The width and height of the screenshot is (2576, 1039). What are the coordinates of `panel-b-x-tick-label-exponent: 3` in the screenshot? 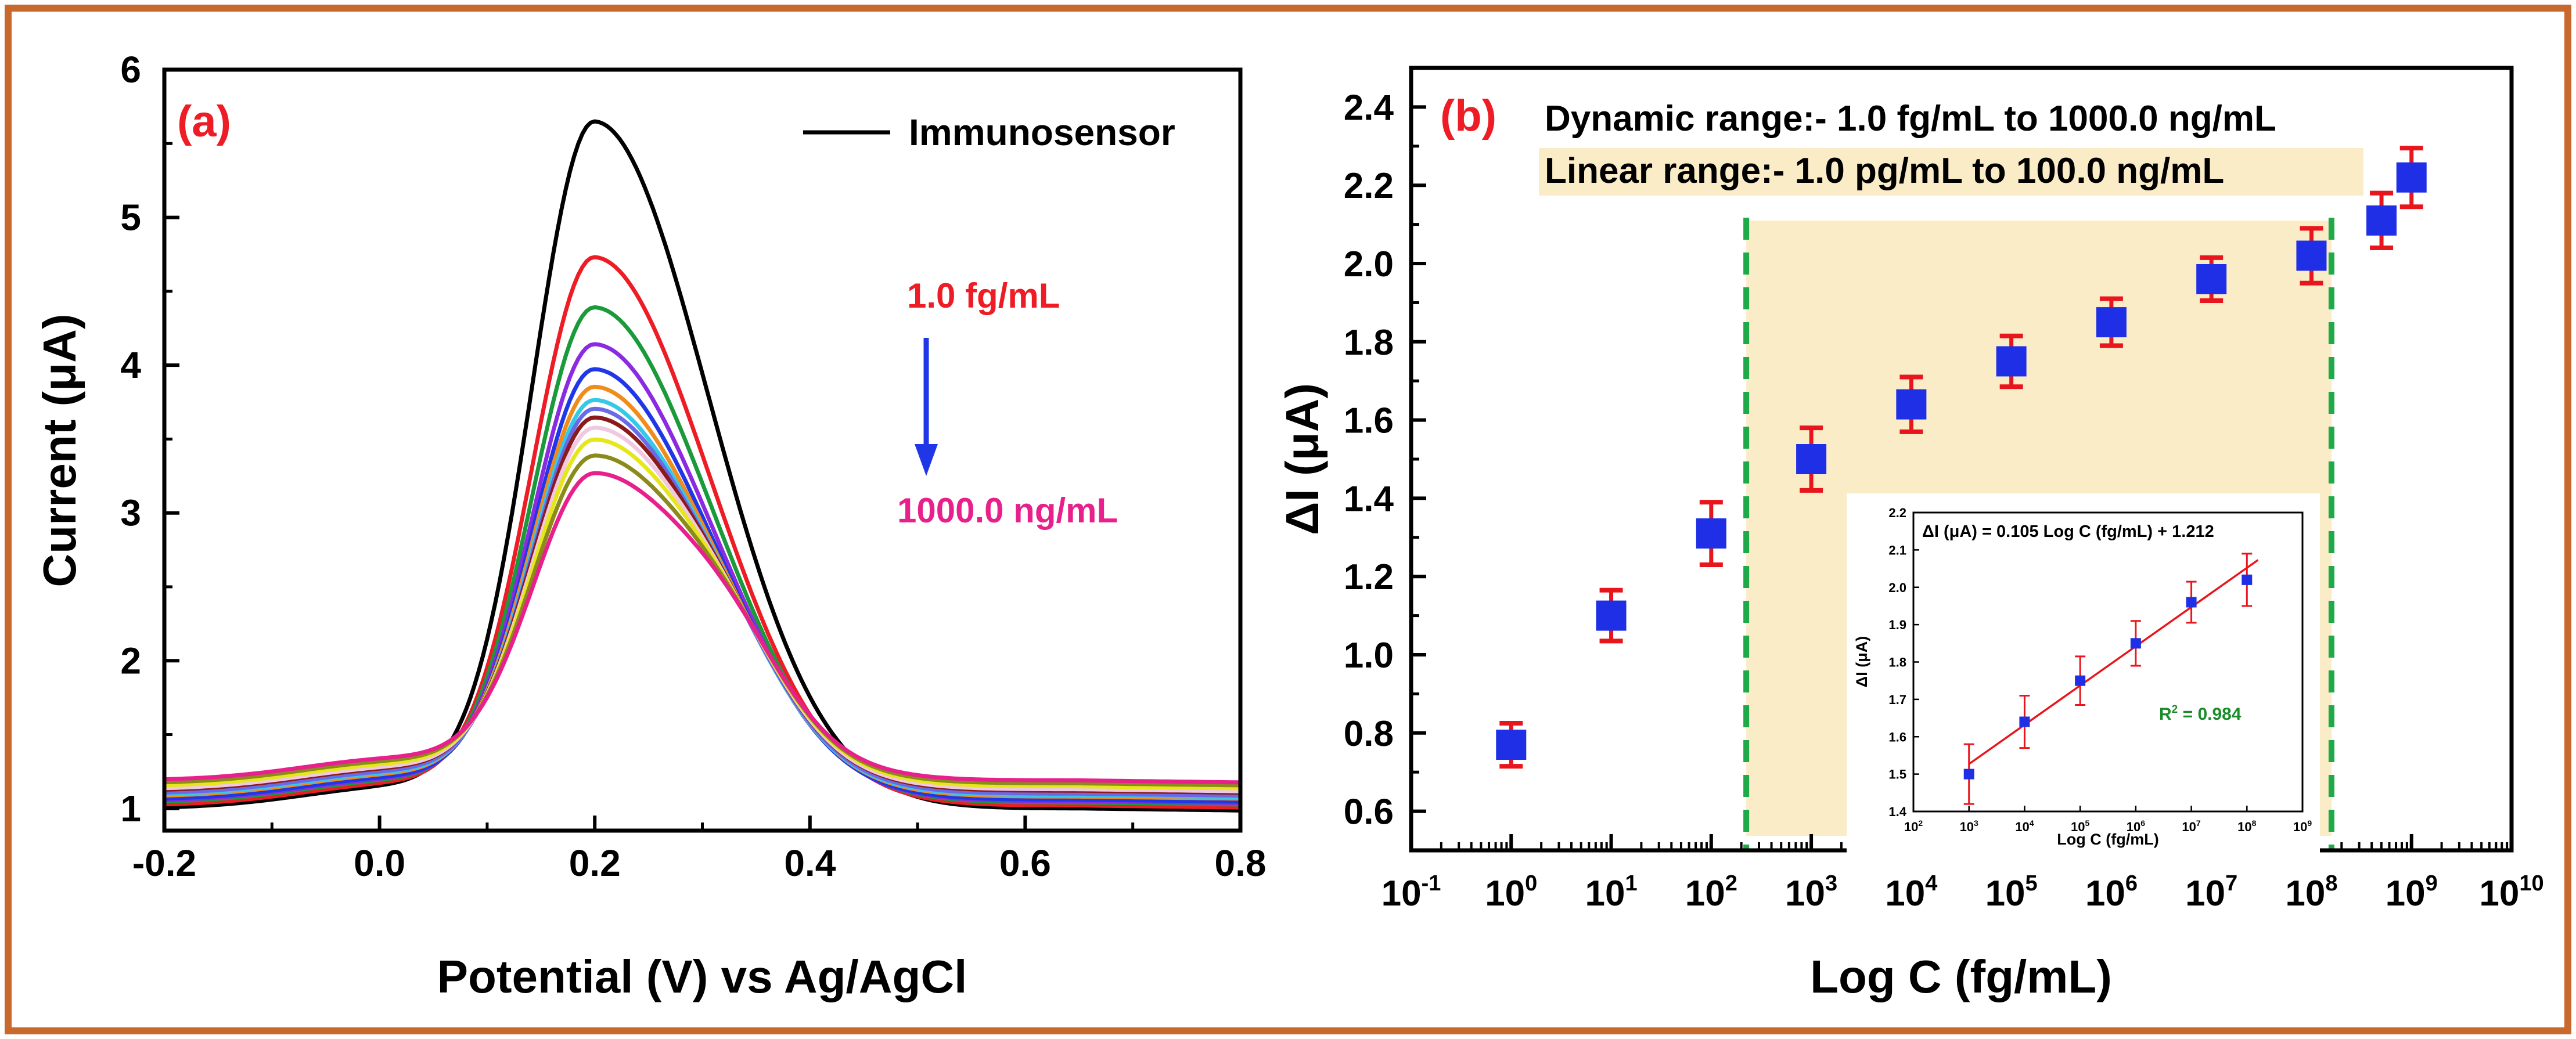 It's located at (1831, 883).